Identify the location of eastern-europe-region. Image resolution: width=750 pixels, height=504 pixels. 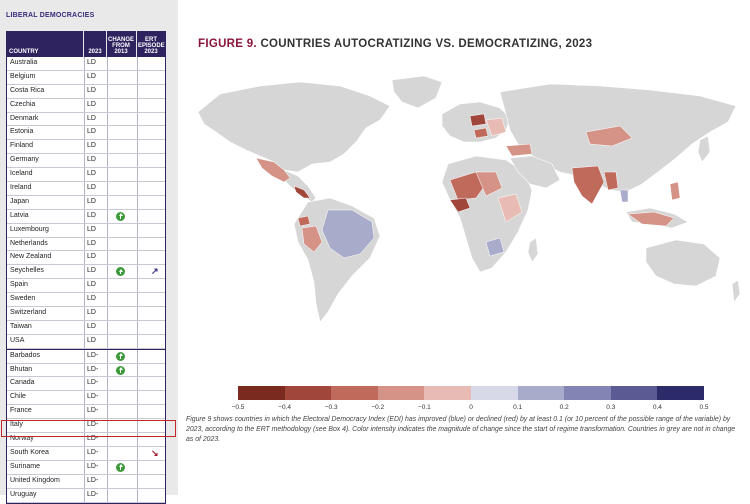
(496, 127).